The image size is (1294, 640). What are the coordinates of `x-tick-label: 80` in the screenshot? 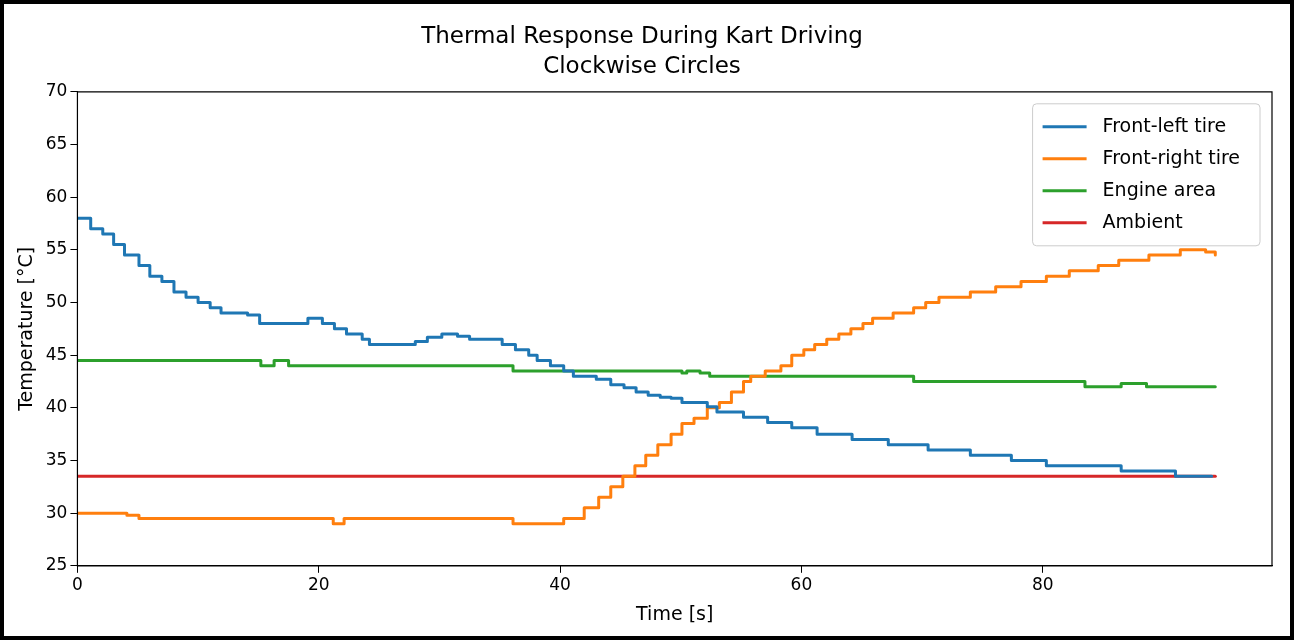 It's located at (1042, 584).